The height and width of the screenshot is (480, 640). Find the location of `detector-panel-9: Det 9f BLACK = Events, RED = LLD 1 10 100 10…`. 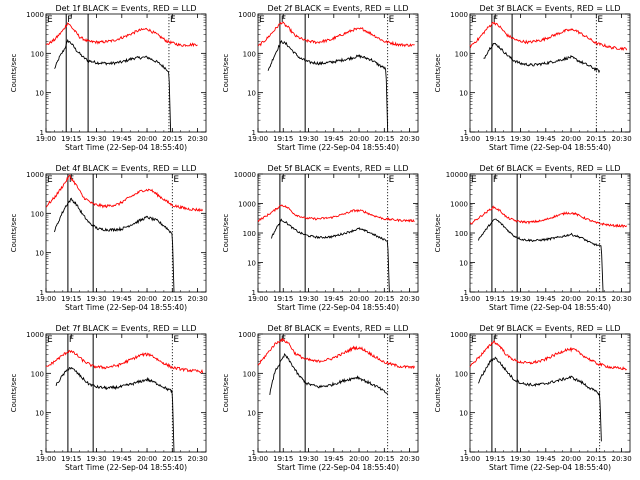

detector-panel-9: Det 9f BLACK = Events, RED = LLD 1 10 100 10… is located at coordinates (533, 398).